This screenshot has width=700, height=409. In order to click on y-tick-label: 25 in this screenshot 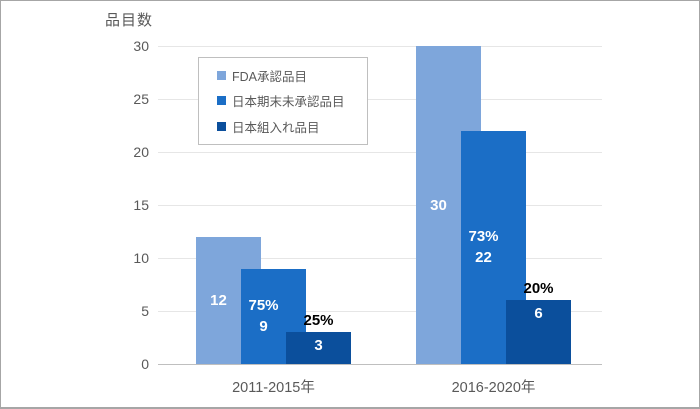, I will do `click(141, 99)`.